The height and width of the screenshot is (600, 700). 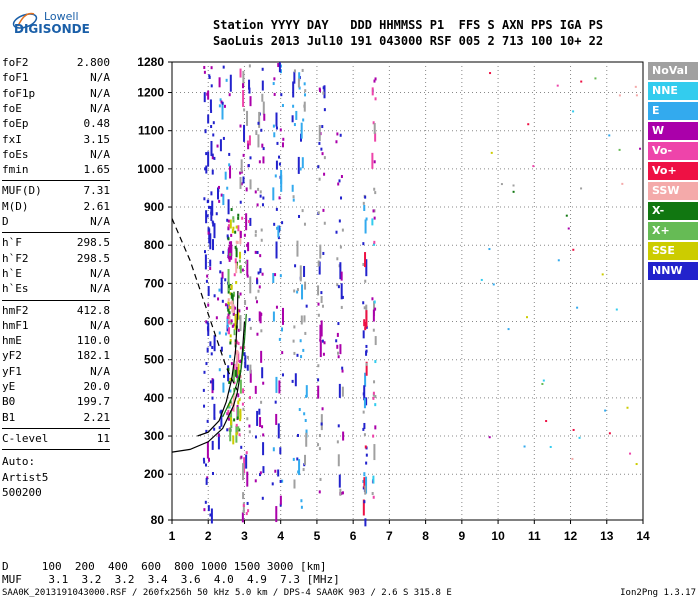 I want to click on param-name: foF1, so click(x=15, y=78).